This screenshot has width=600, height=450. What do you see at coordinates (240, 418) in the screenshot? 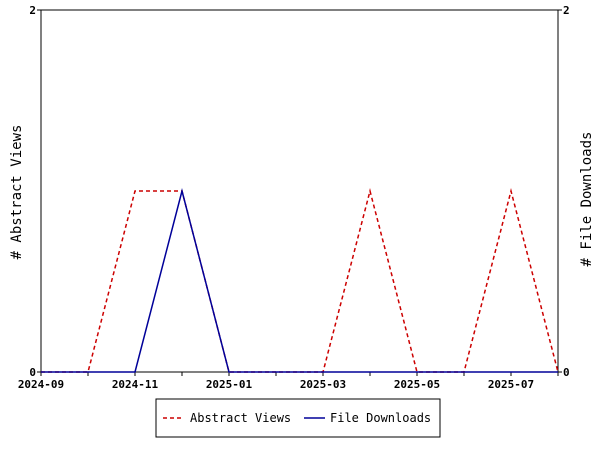
I see `legend-label-abstract-views: Abstract Views` at bounding box center [240, 418].